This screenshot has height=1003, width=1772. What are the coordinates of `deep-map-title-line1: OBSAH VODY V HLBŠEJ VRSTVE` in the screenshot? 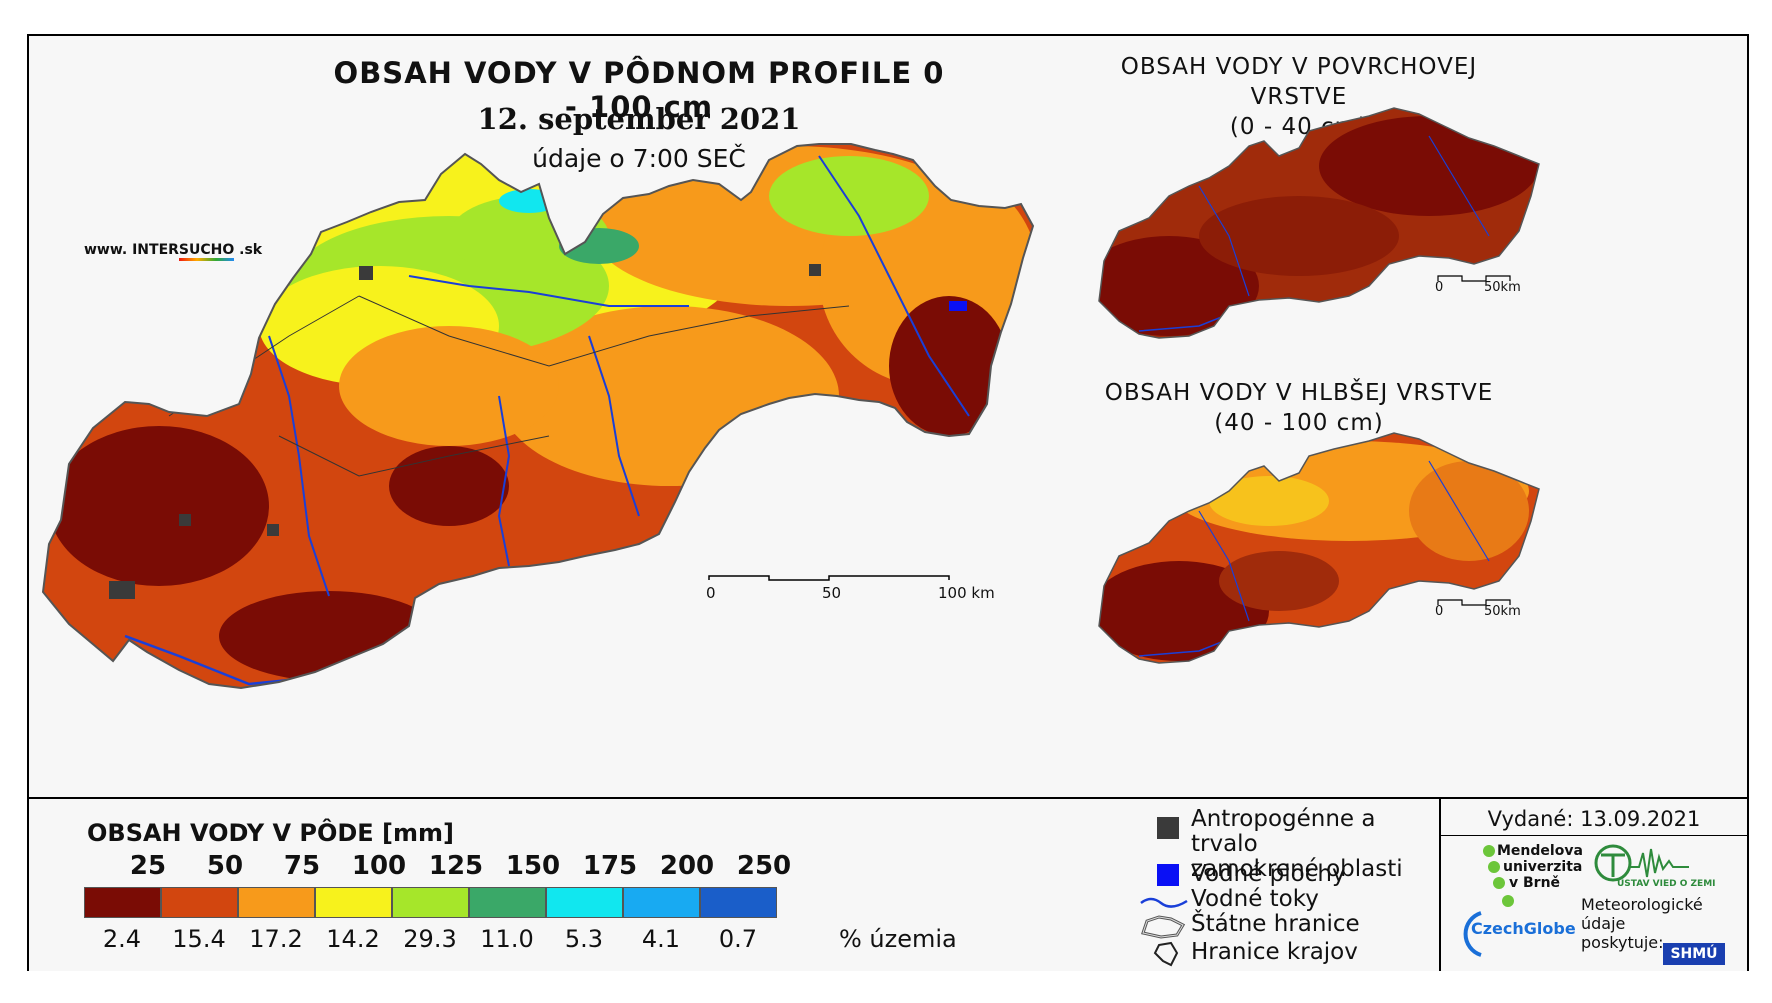 It's located at (1299, 393).